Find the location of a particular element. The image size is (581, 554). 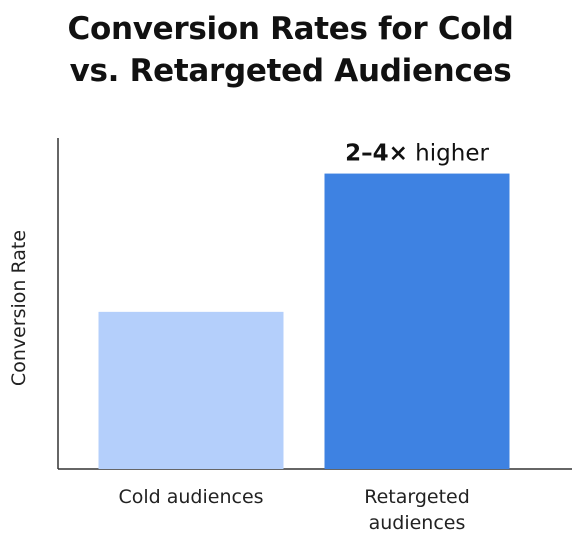

bar-annotation: 2–4× higher is located at coordinates (417, 154).